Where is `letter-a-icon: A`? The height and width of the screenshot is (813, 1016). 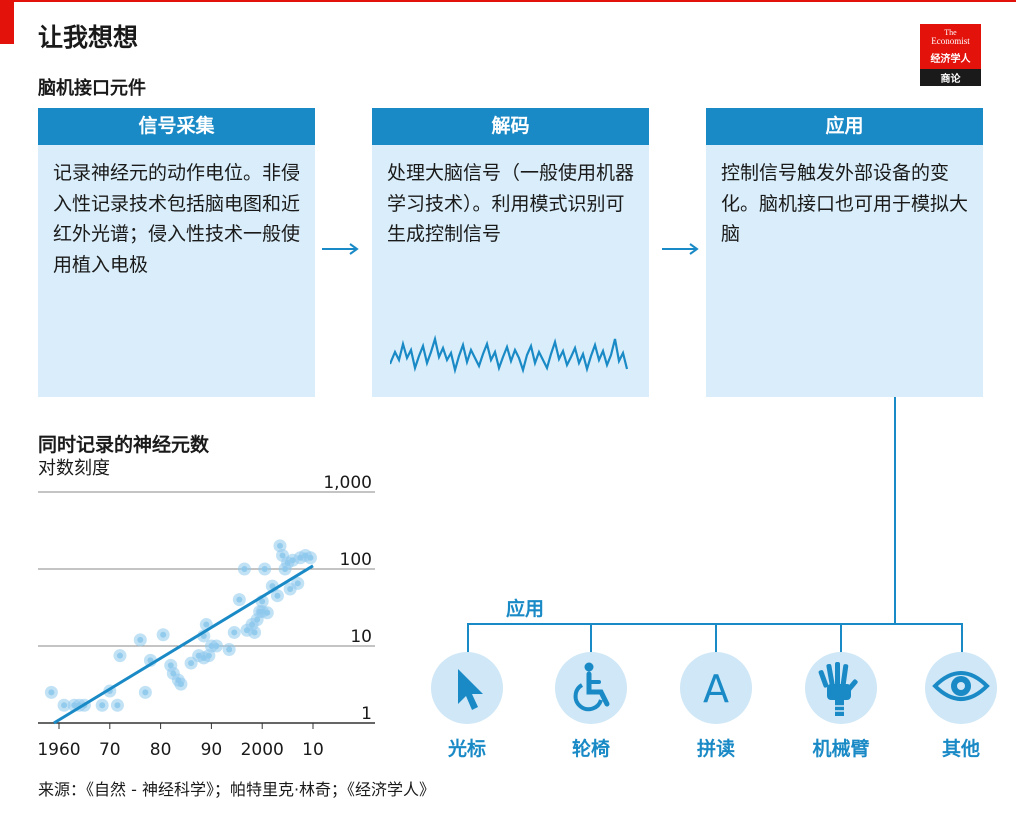
letter-a-icon: A is located at coordinates (716, 688).